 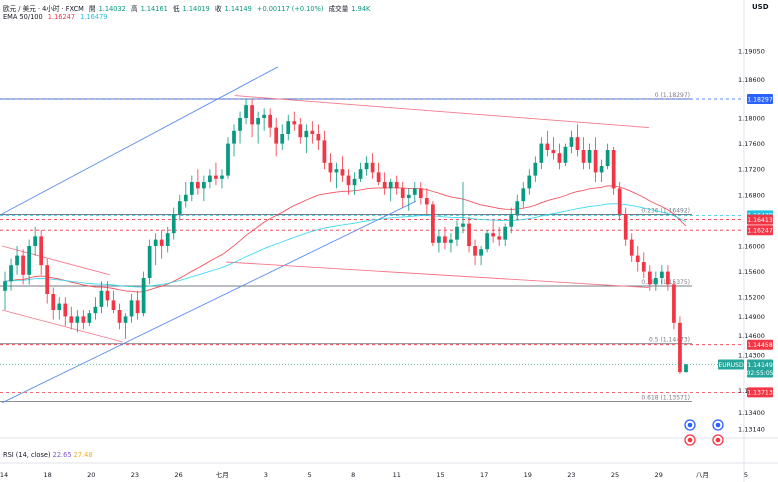 I want to click on ema-legend: EMA 50/100 1.16247 1.16479, so click(x=56, y=17).